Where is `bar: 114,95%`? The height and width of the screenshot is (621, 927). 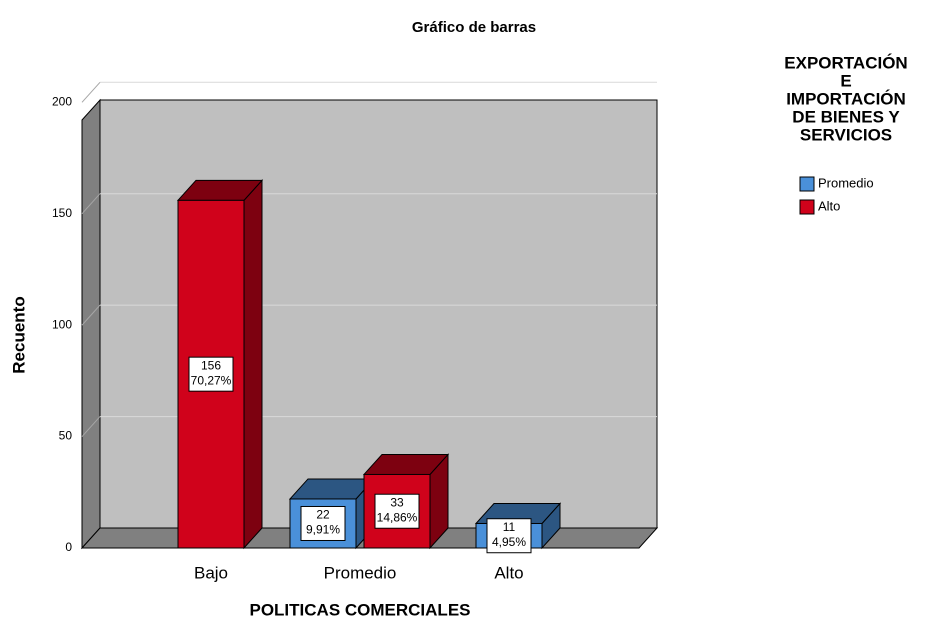
bar: 114,95% is located at coordinates (518, 528).